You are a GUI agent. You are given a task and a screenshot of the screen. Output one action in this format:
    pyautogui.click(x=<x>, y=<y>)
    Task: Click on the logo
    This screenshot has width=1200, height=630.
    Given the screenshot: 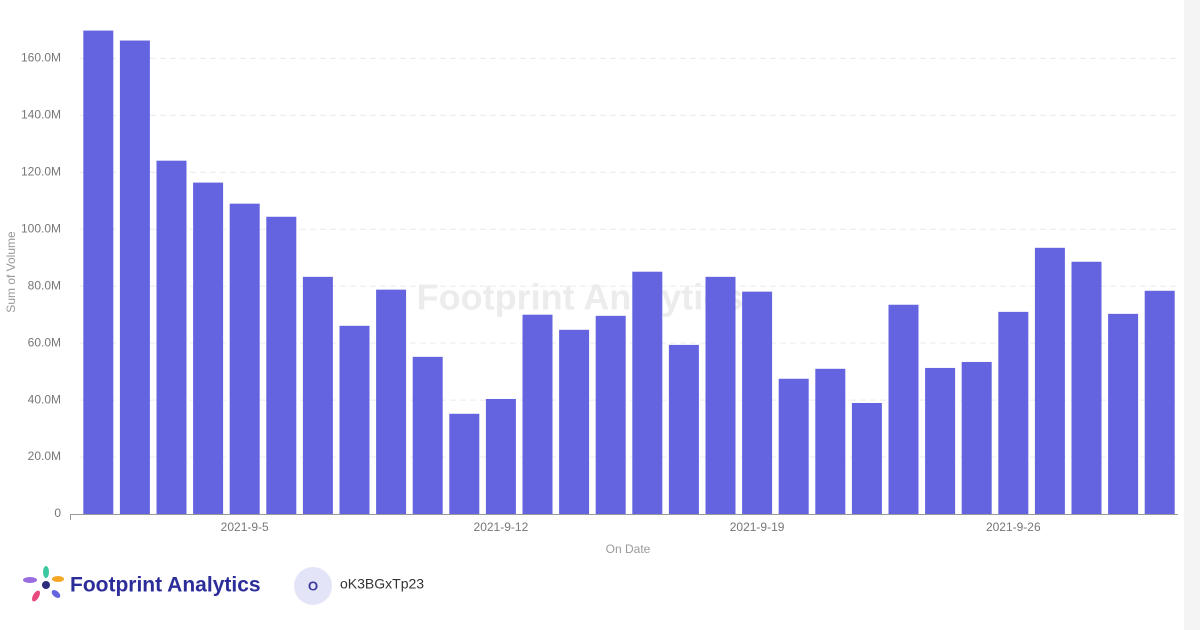 What is the action you would take?
    pyautogui.click(x=43, y=584)
    